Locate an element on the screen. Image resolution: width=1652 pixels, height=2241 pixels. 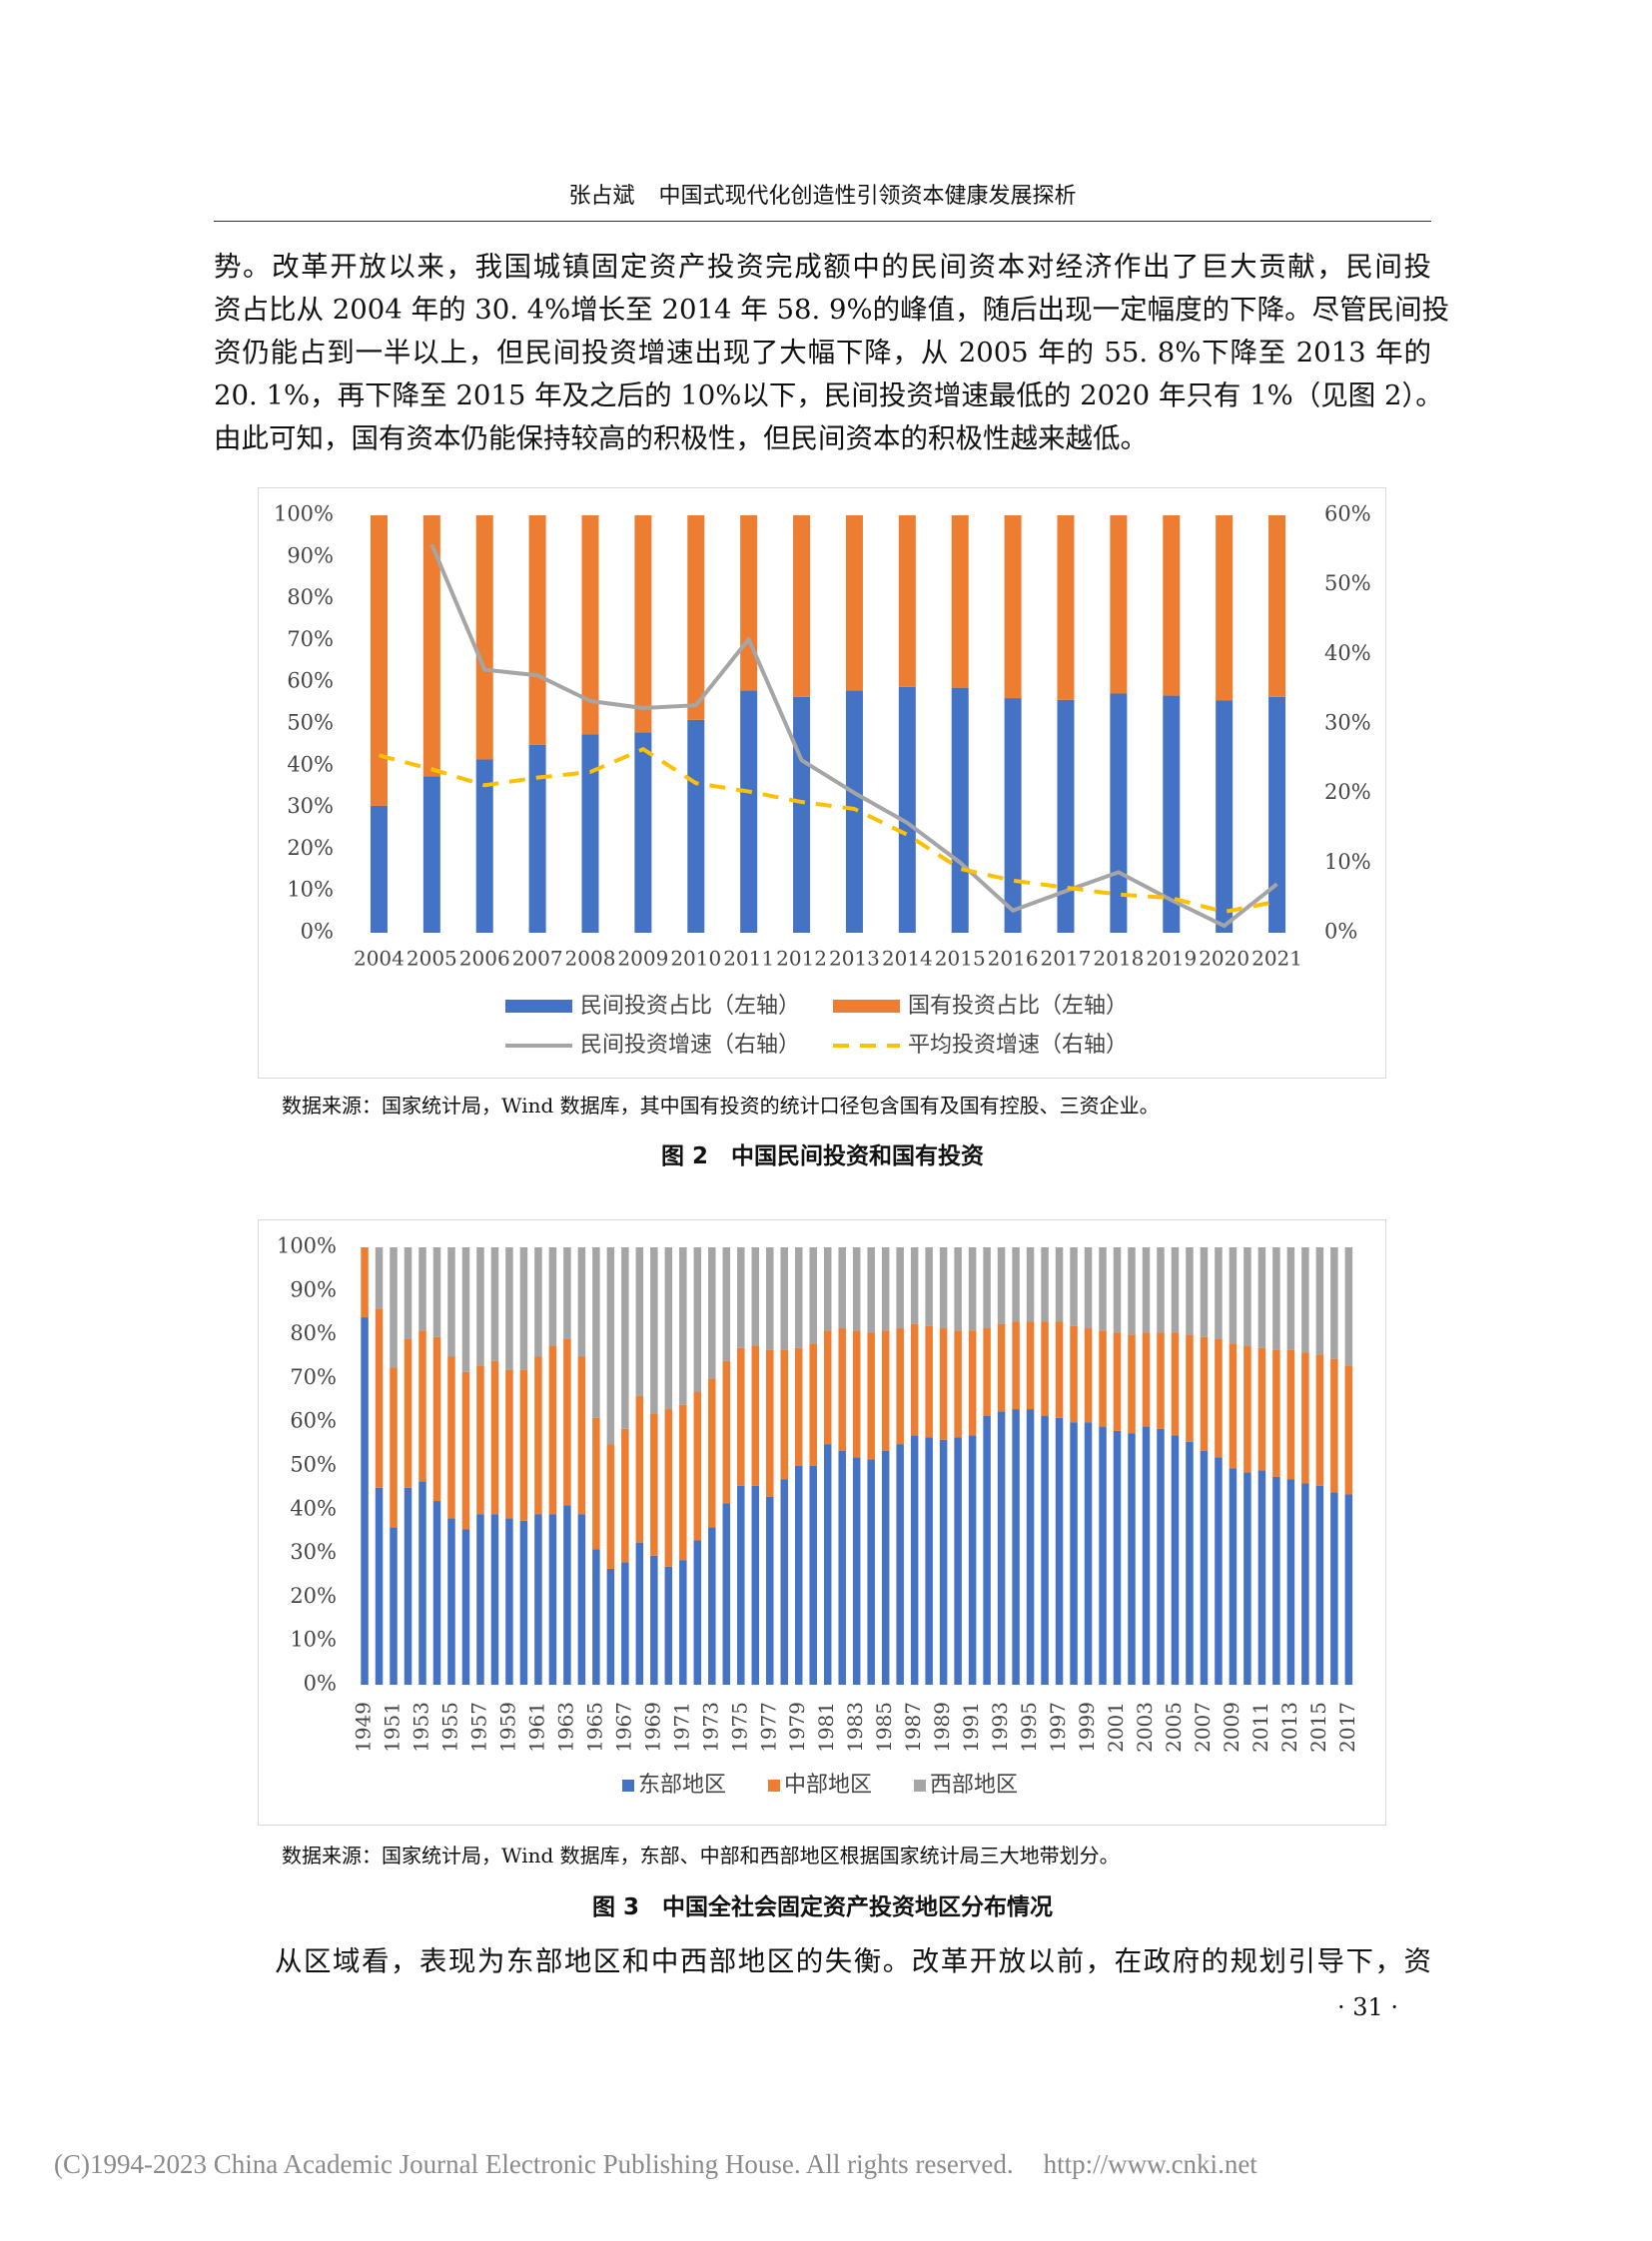
x-tick-label: 1973 is located at coordinates (710, 1727).